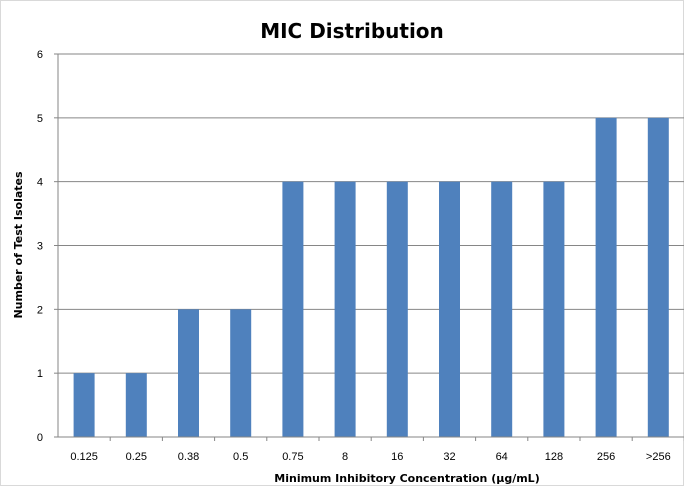 The height and width of the screenshot is (486, 684). What do you see at coordinates (406, 478) in the screenshot?
I see `x-axis-label: Minimum Inhibitory Concentration (µg/mL)` at bounding box center [406, 478].